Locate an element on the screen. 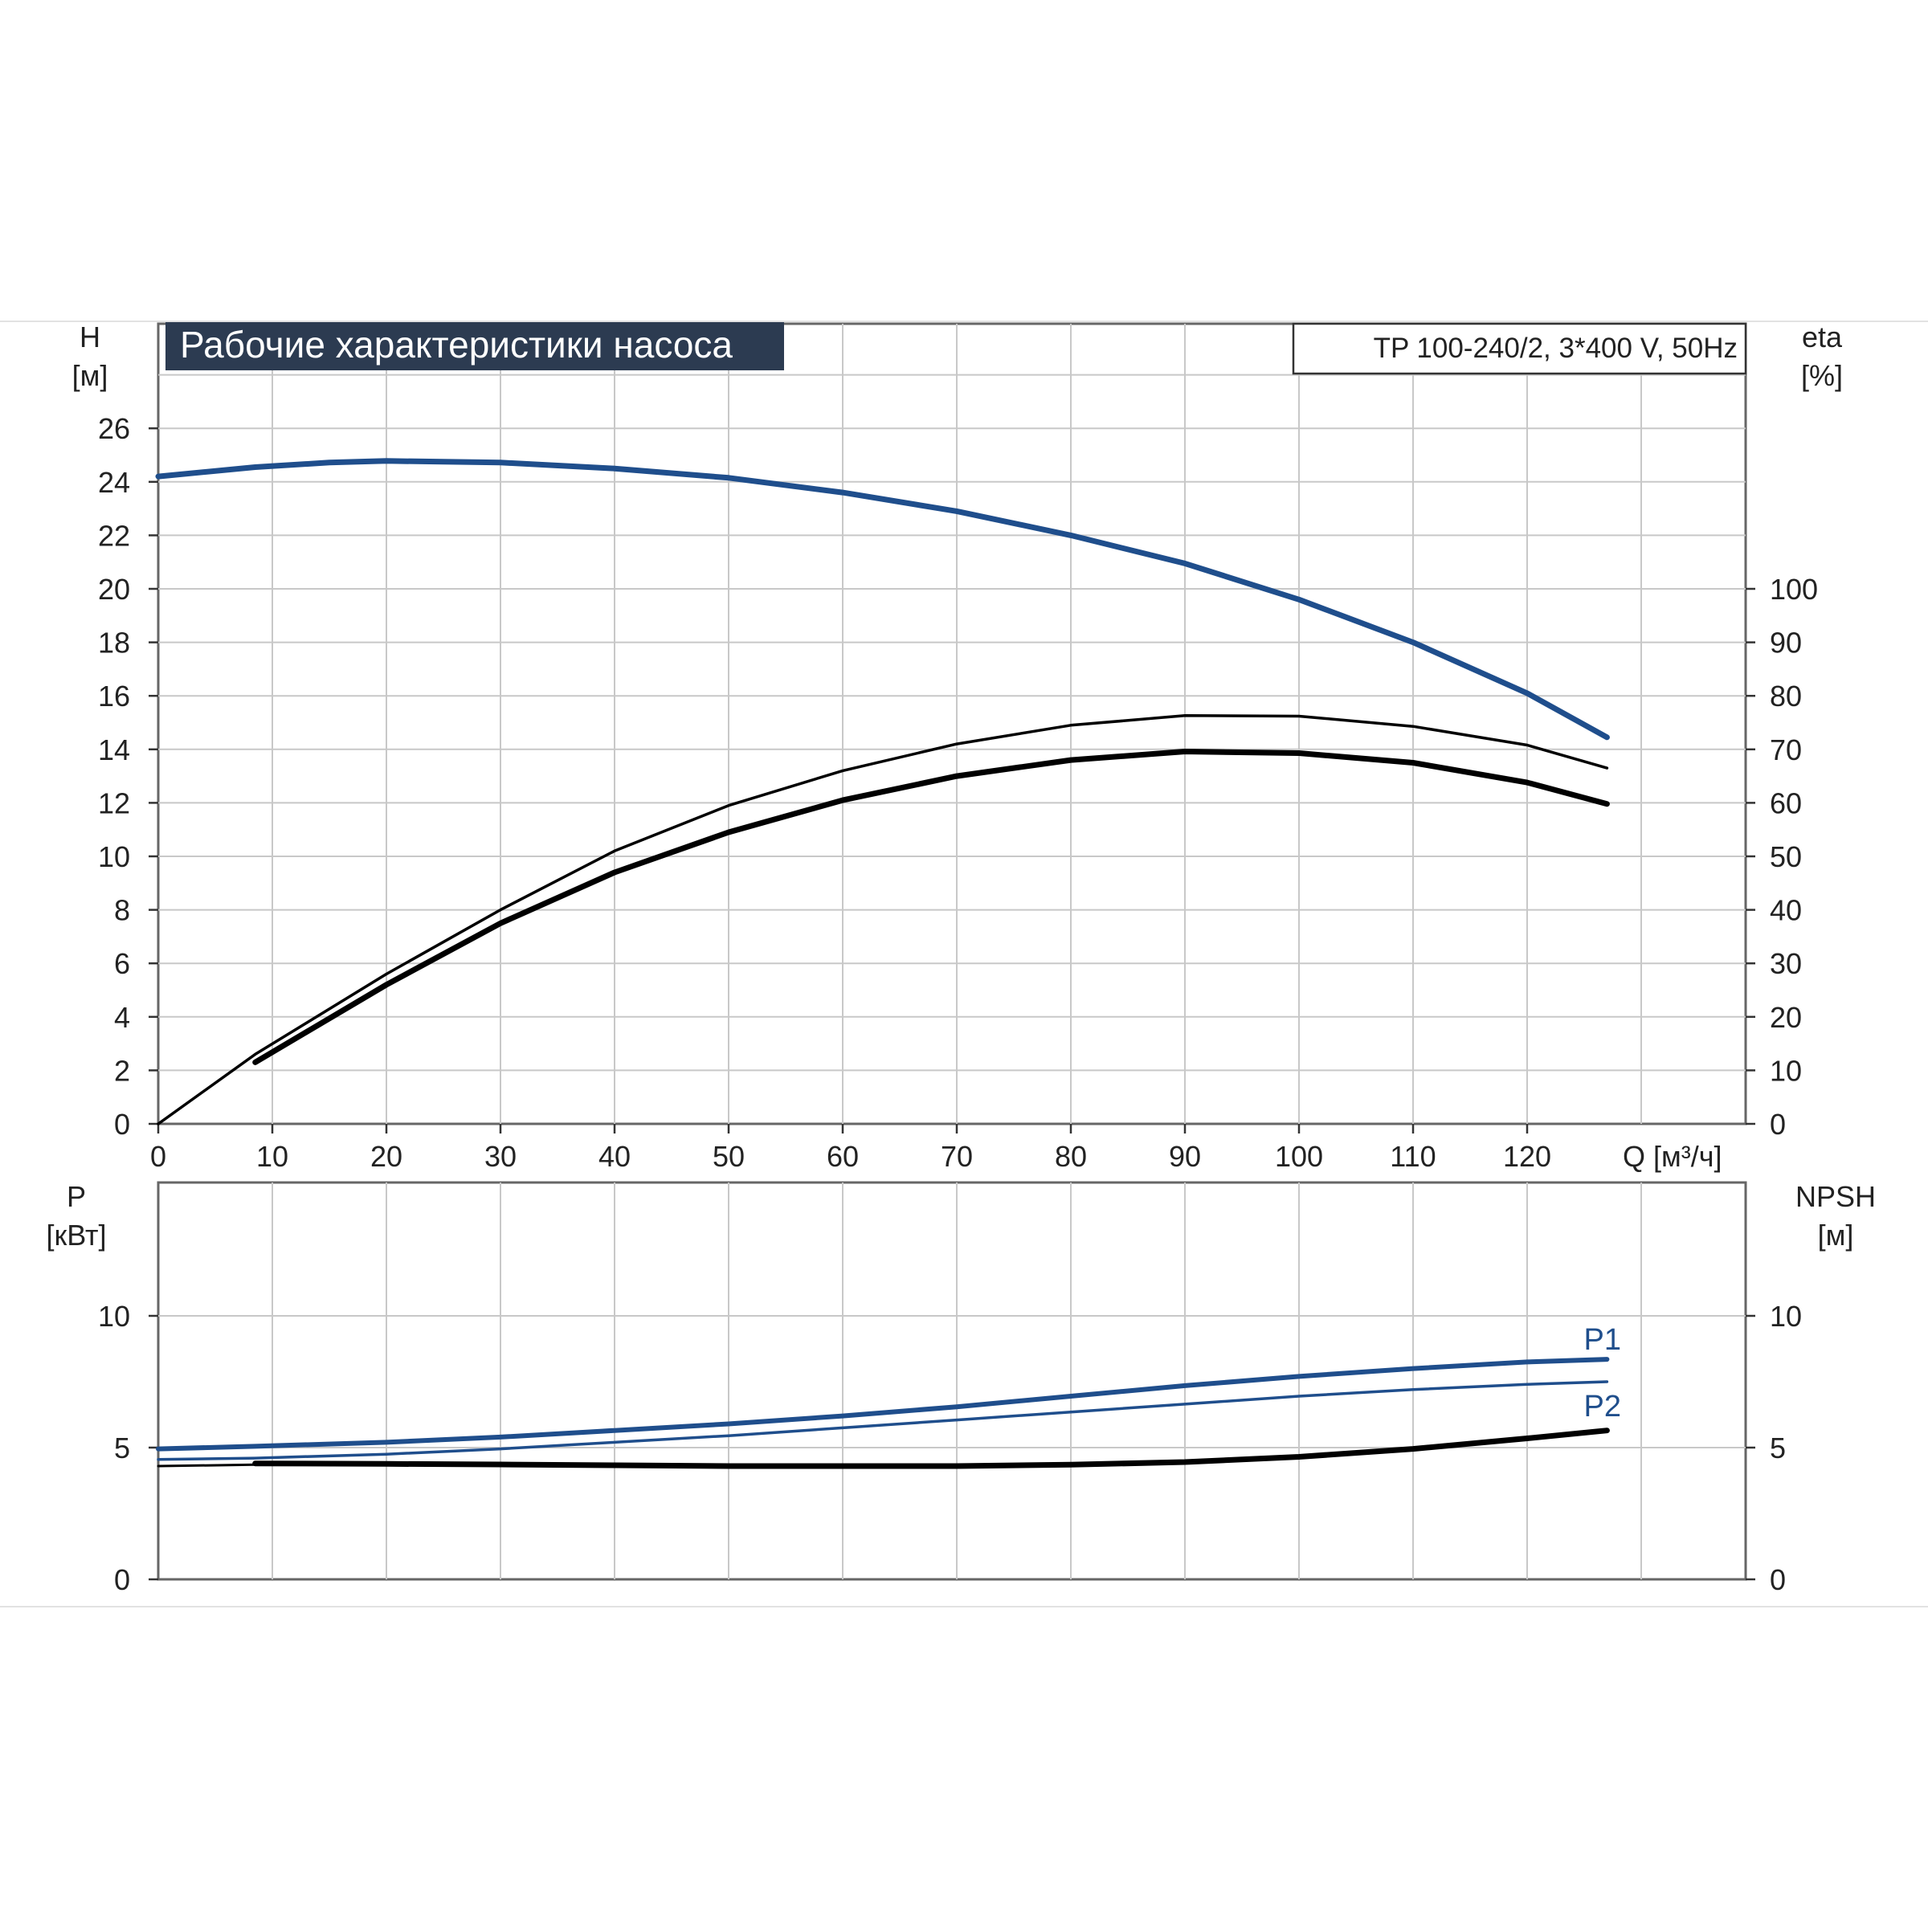  top-left-tick-label: 20 is located at coordinates (114, 590).